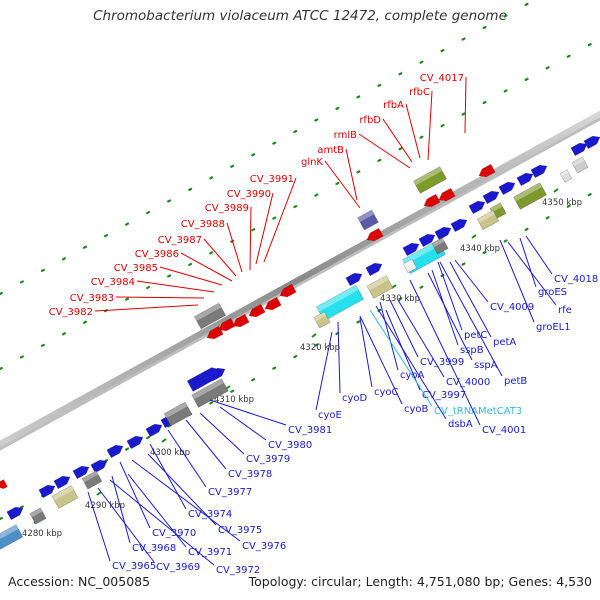 The width and height of the screenshot is (600, 600). What do you see at coordinates (180, 240) in the screenshot?
I see `reverse-gene-label: CV_3987` at bounding box center [180, 240].